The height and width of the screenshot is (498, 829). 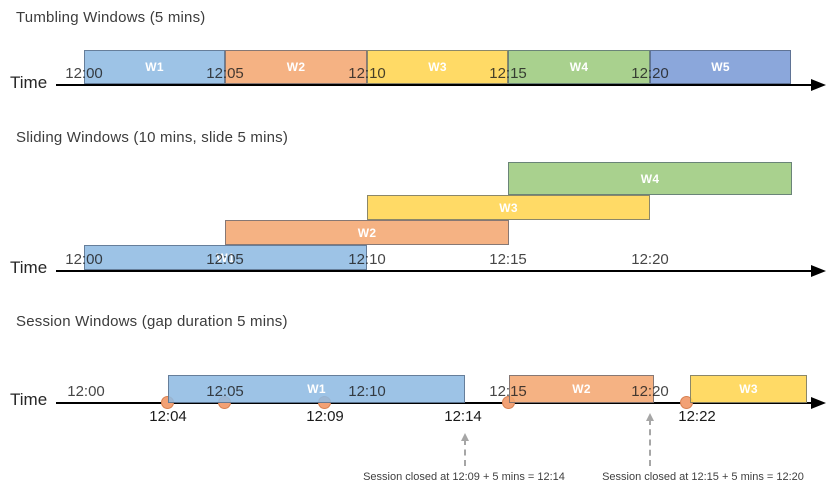 I want to click on tumbling-timeline-arrowhead-icon, so click(x=818, y=85).